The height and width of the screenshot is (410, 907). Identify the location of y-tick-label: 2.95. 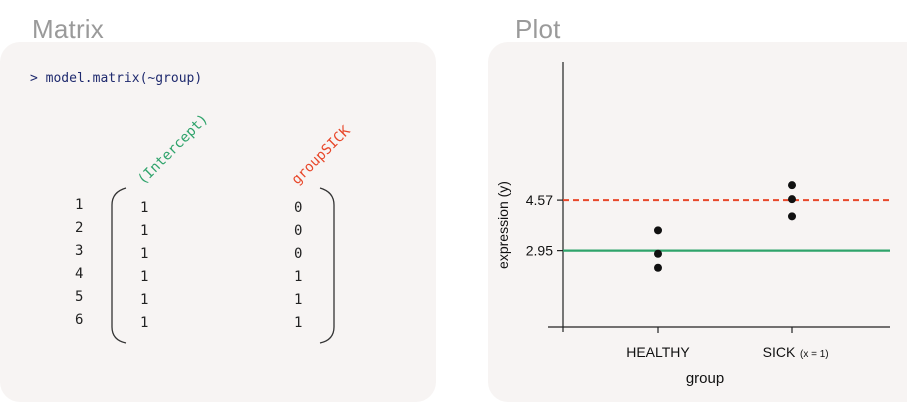
(539, 251).